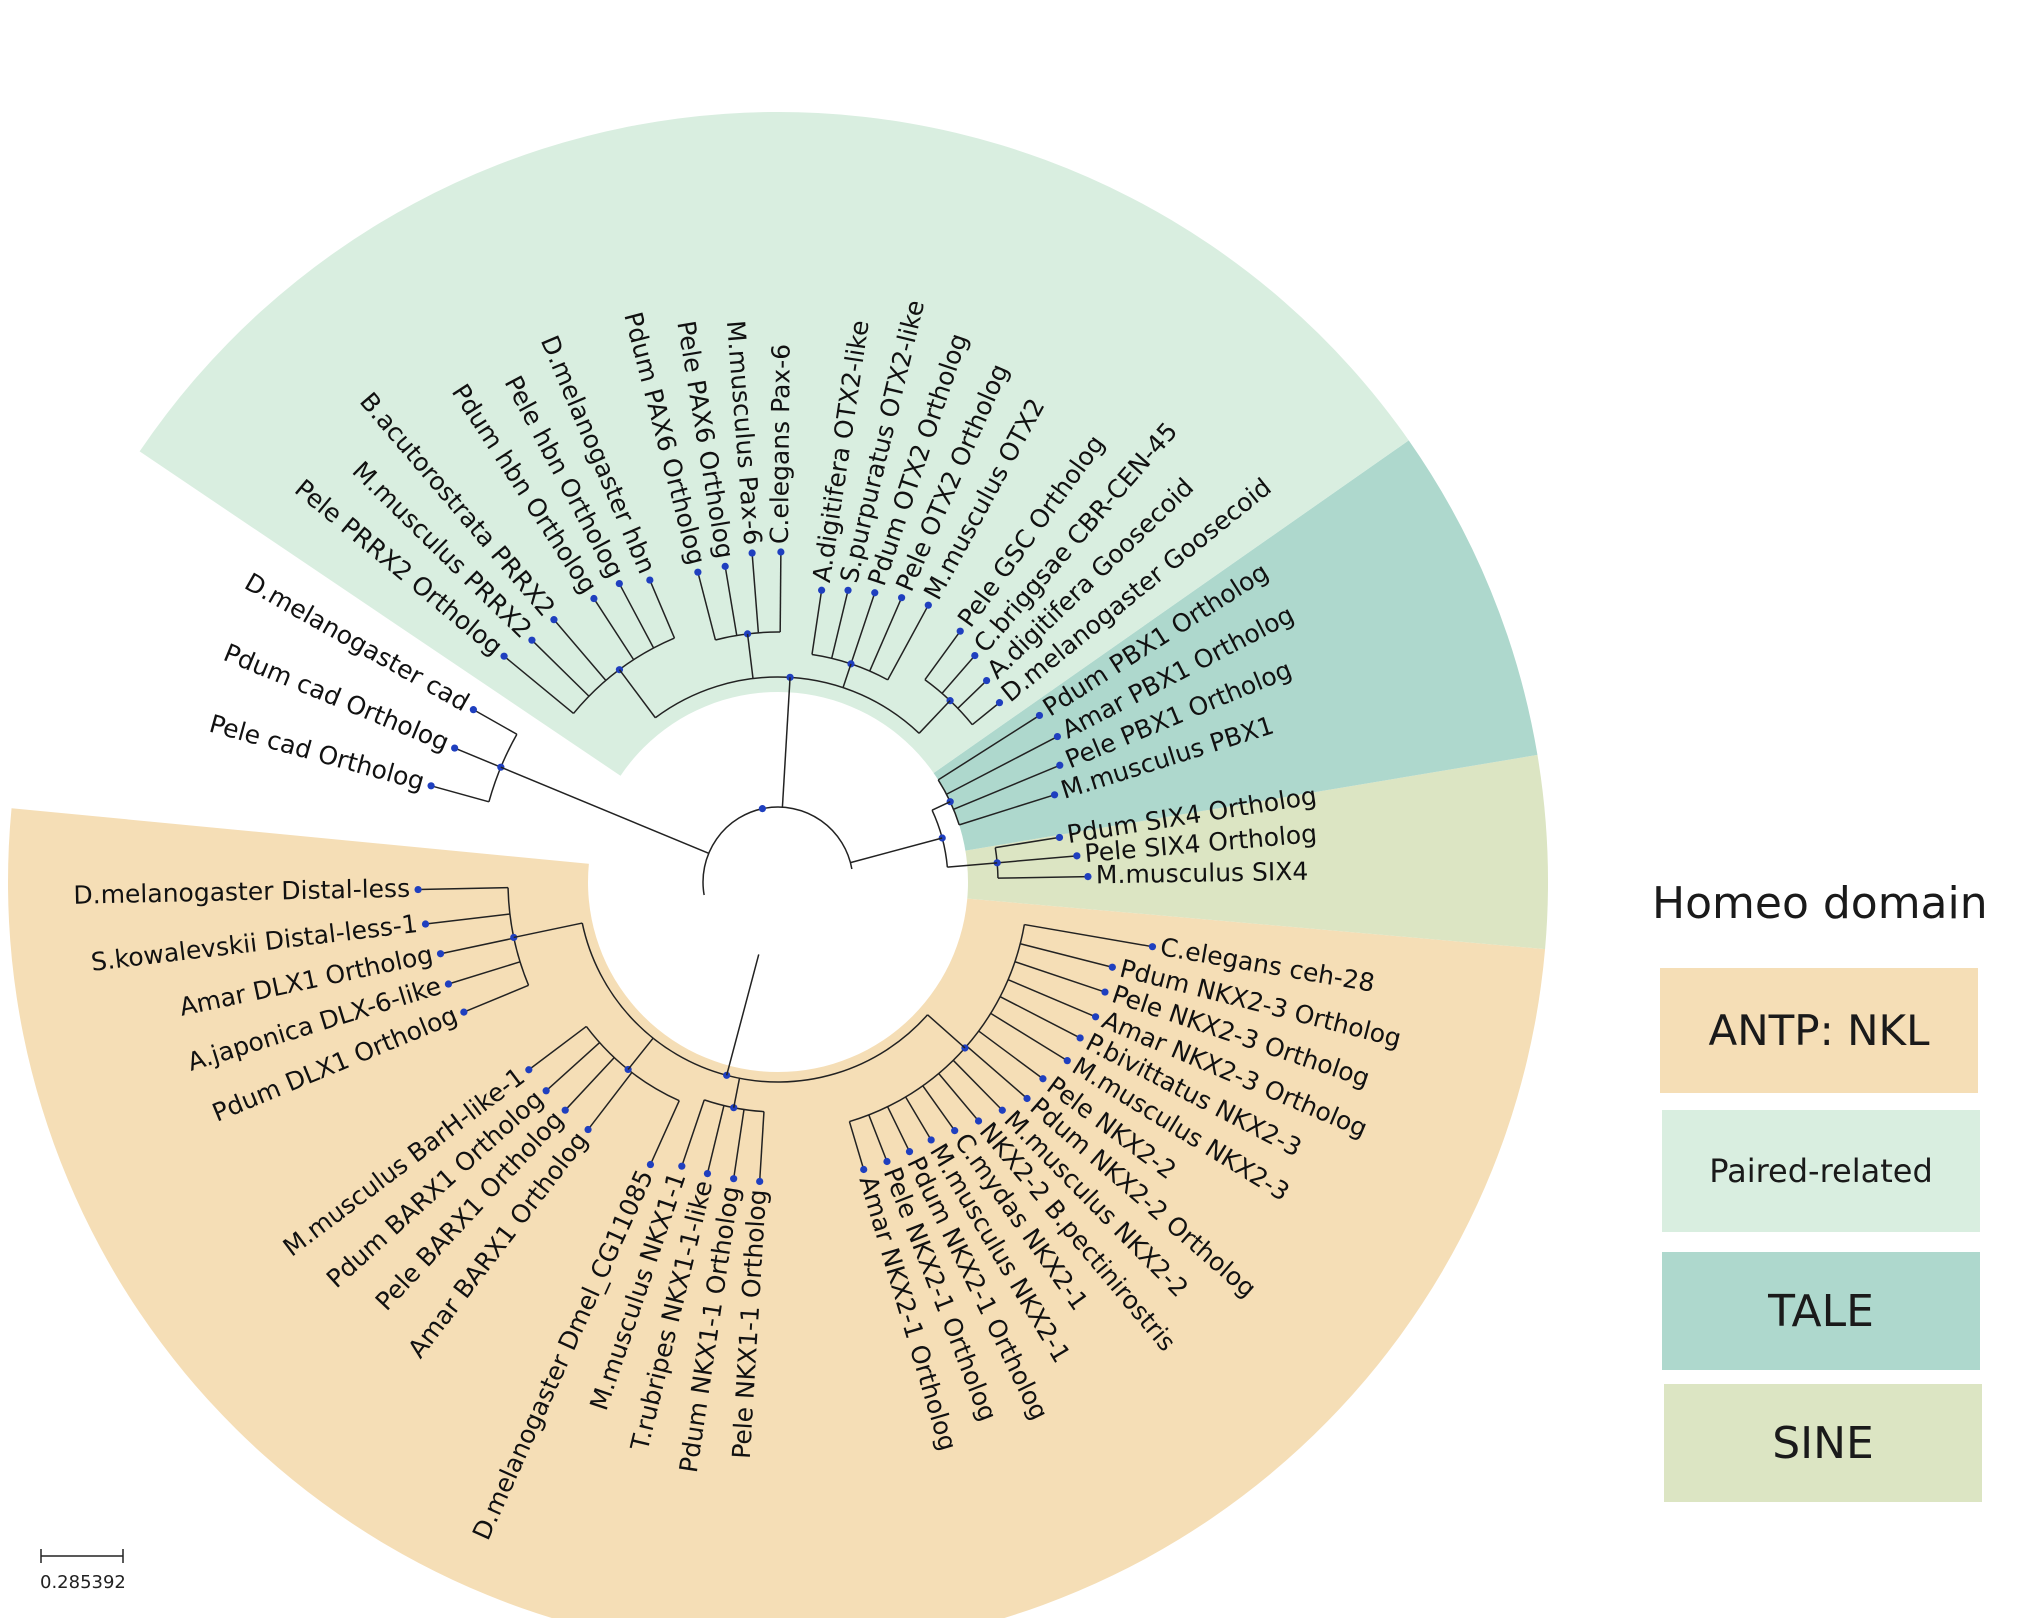 The image size is (2042, 1618). Describe the element at coordinates (1219, 649) in the screenshot. I see `clade-wedge-tale` at that location.